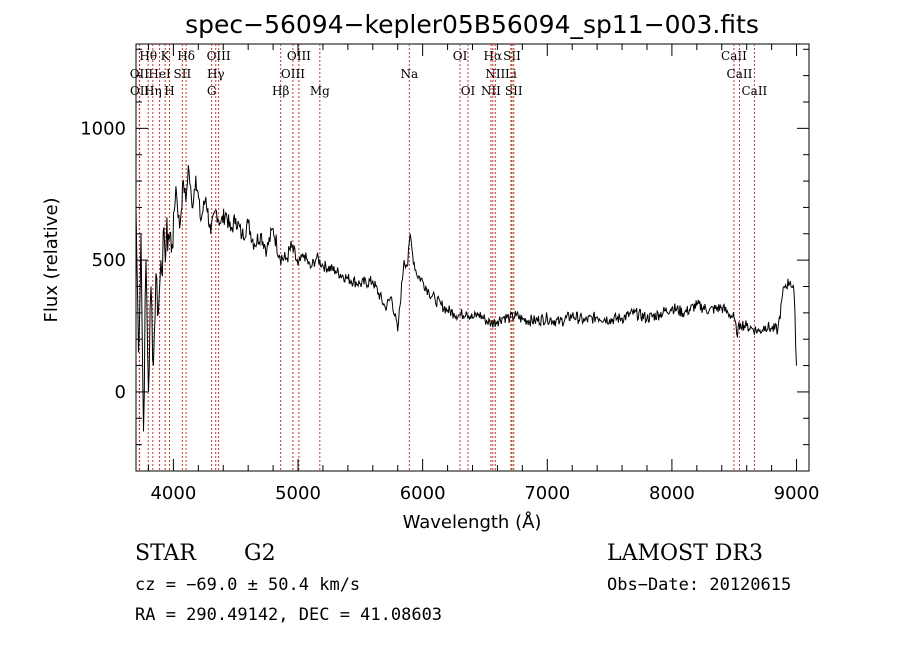 This screenshot has height=649, width=900. I want to click on y-tick-label-2: 1000, so click(103, 128).